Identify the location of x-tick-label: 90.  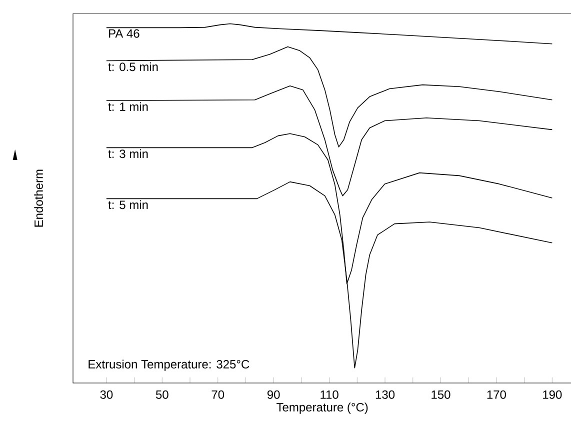
(273, 394).